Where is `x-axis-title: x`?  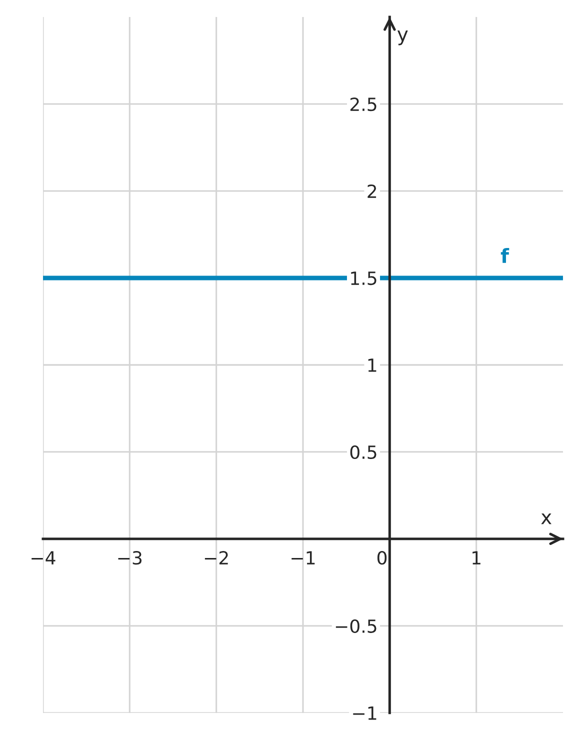
x-axis-title: x is located at coordinates (546, 518).